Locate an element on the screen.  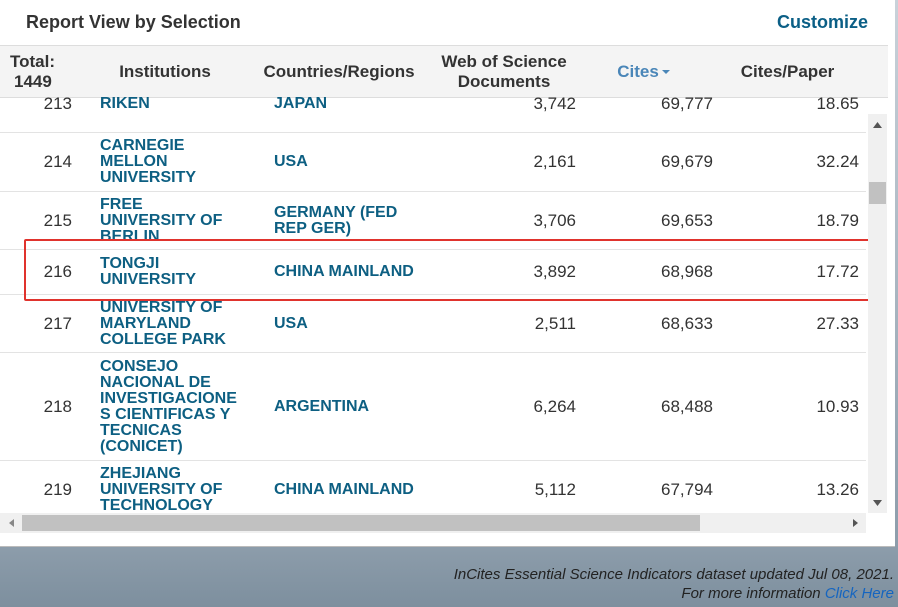
table-cell: ZHEJIANG UNIVERSITY OF TECHNOLOGY is located at coordinates (171, 487).